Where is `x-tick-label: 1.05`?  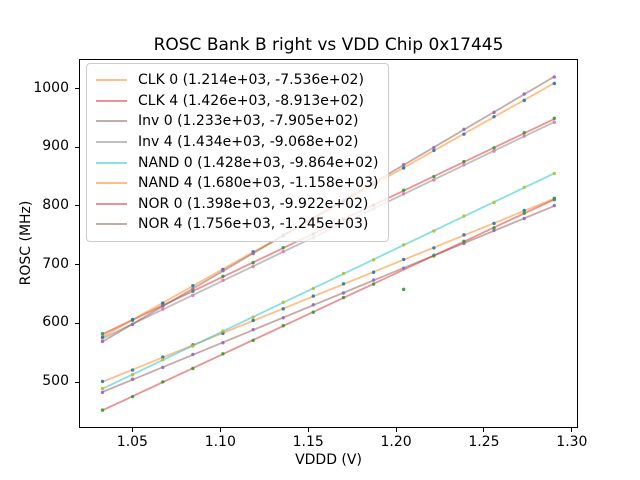
x-tick-label: 1.05 is located at coordinates (132, 442).